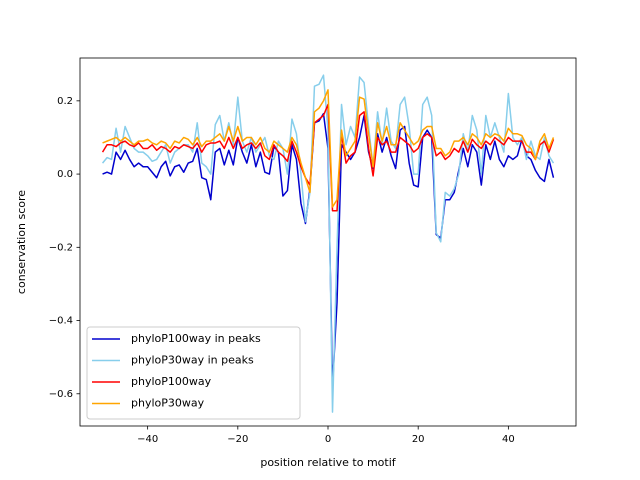 The image size is (640, 480). I want to click on legend-label: phyloP30way in peaks, so click(192, 360).